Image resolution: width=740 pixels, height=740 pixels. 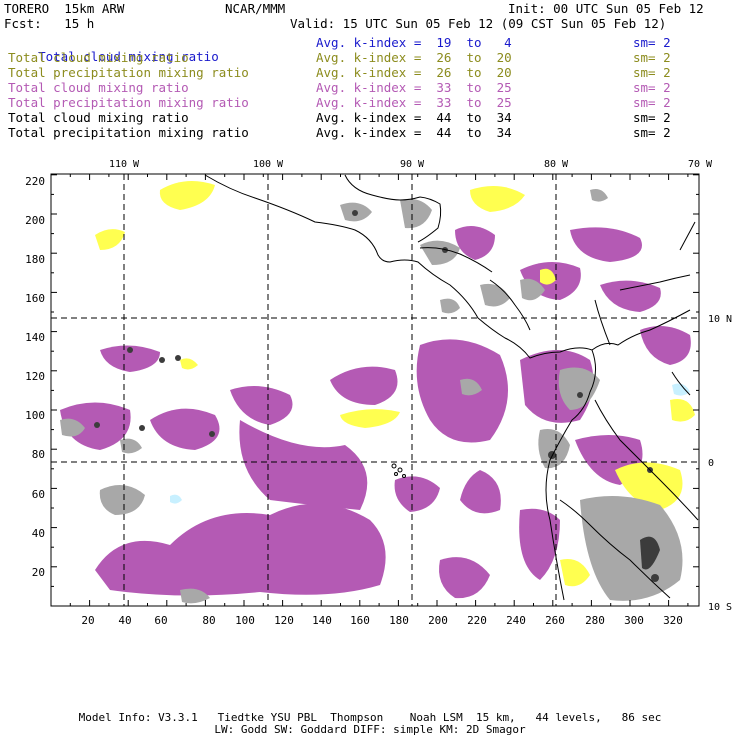 I want to click on x-tick-label: 280, so click(x=595, y=620).